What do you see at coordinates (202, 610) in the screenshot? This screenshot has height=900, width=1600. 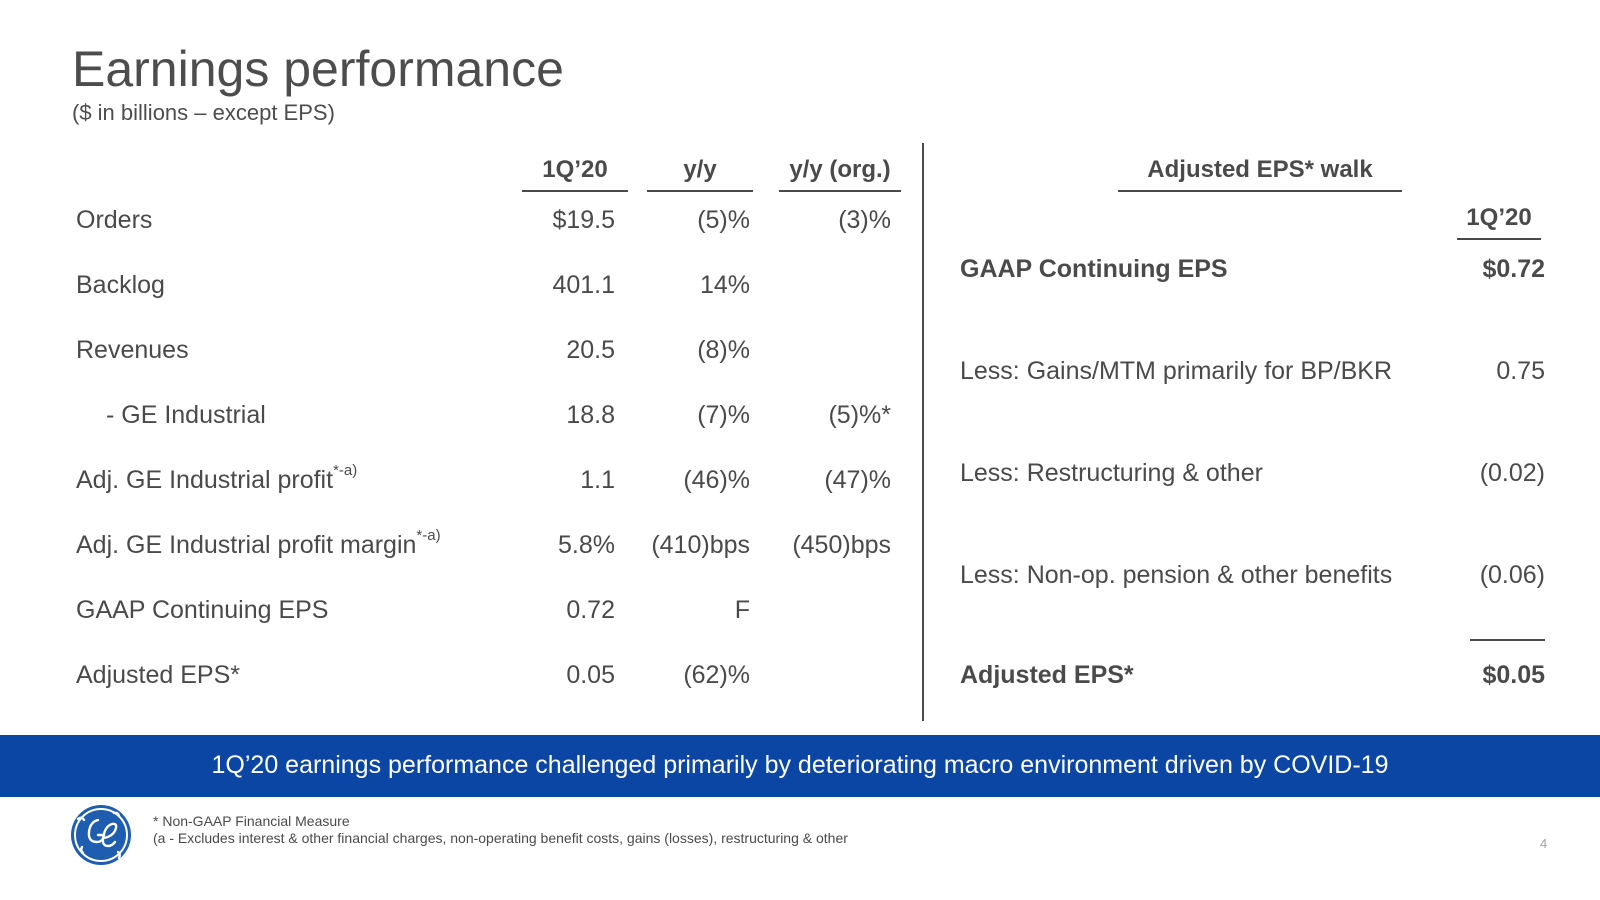 I see `row-label: GAAP Continuing EPS` at bounding box center [202, 610].